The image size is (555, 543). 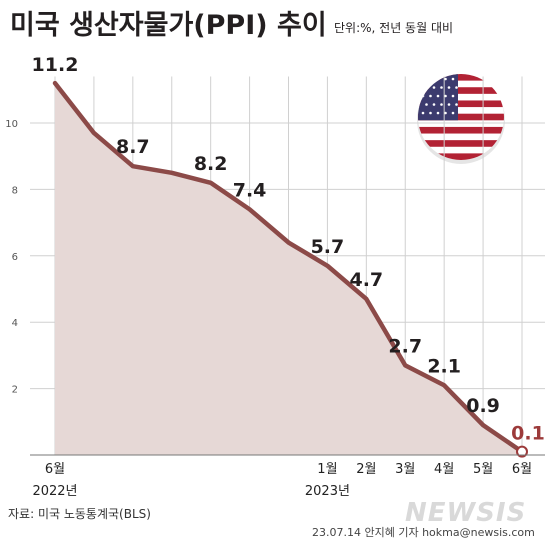 What do you see at coordinates (366, 469) in the screenshot?
I see `x-tick-label: 2월` at bounding box center [366, 469].